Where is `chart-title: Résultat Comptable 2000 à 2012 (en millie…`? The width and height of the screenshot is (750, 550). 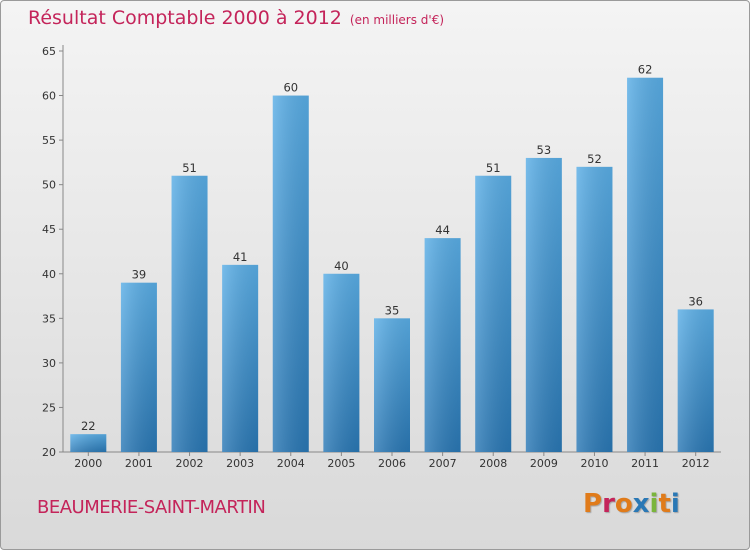
chart-title: Résultat Comptable 2000 à 2012 (en millie… is located at coordinates (236, 18).